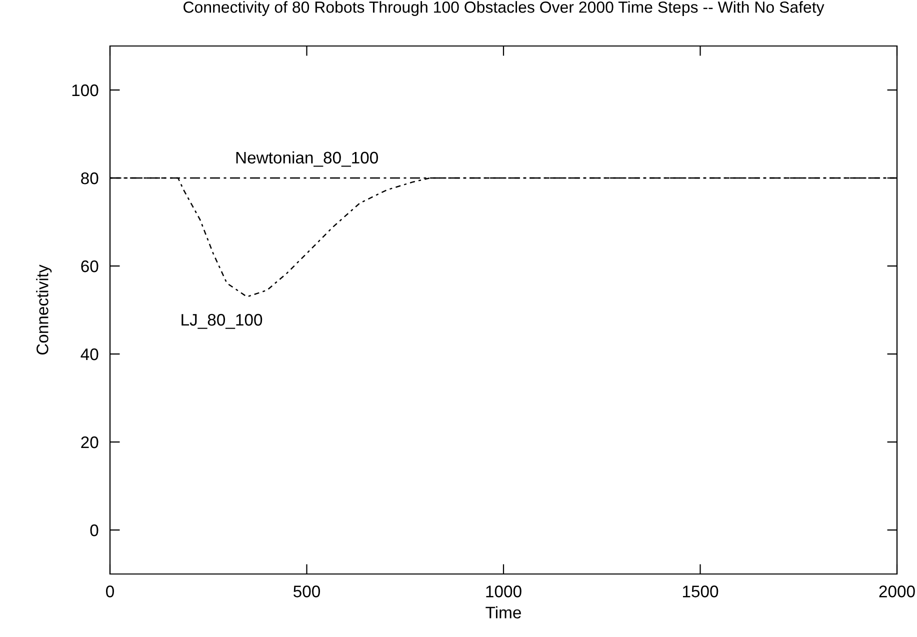 The width and height of the screenshot is (917, 637). I want to click on y-tick-label: 80, so click(89, 178).